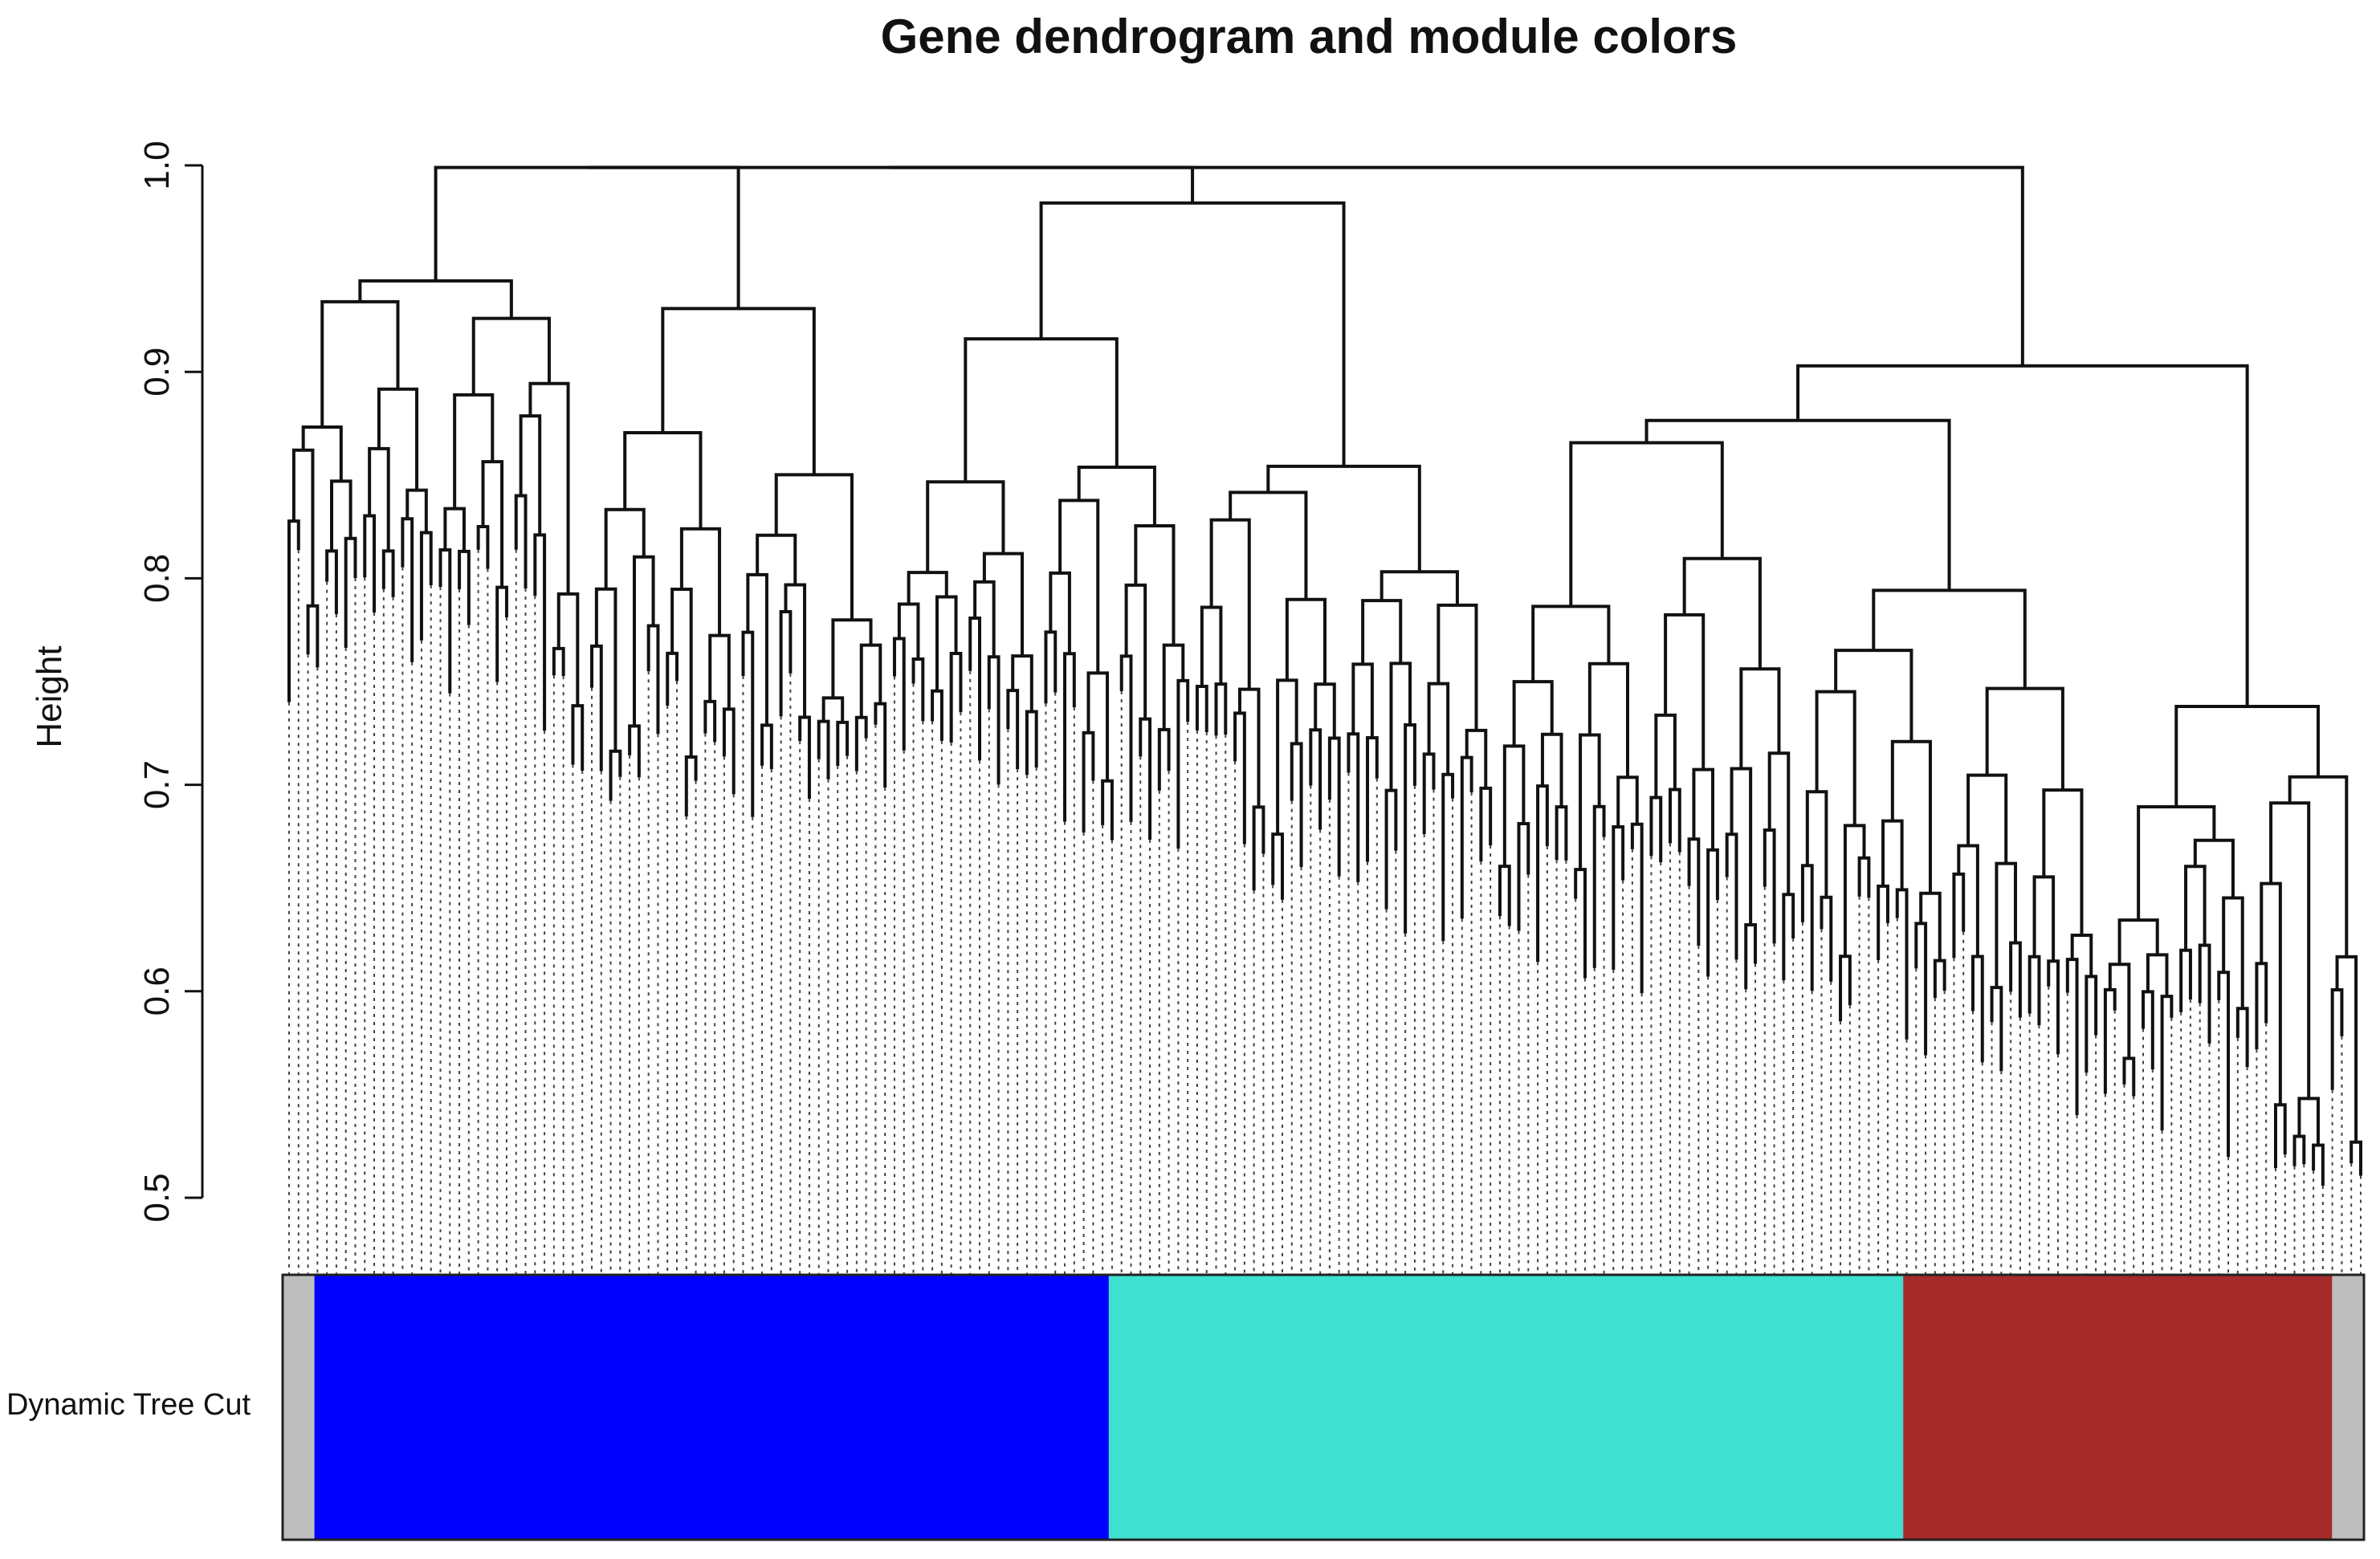 The height and width of the screenshot is (1559, 2380). I want to click on y-tick-label: 0.8, so click(157, 578).